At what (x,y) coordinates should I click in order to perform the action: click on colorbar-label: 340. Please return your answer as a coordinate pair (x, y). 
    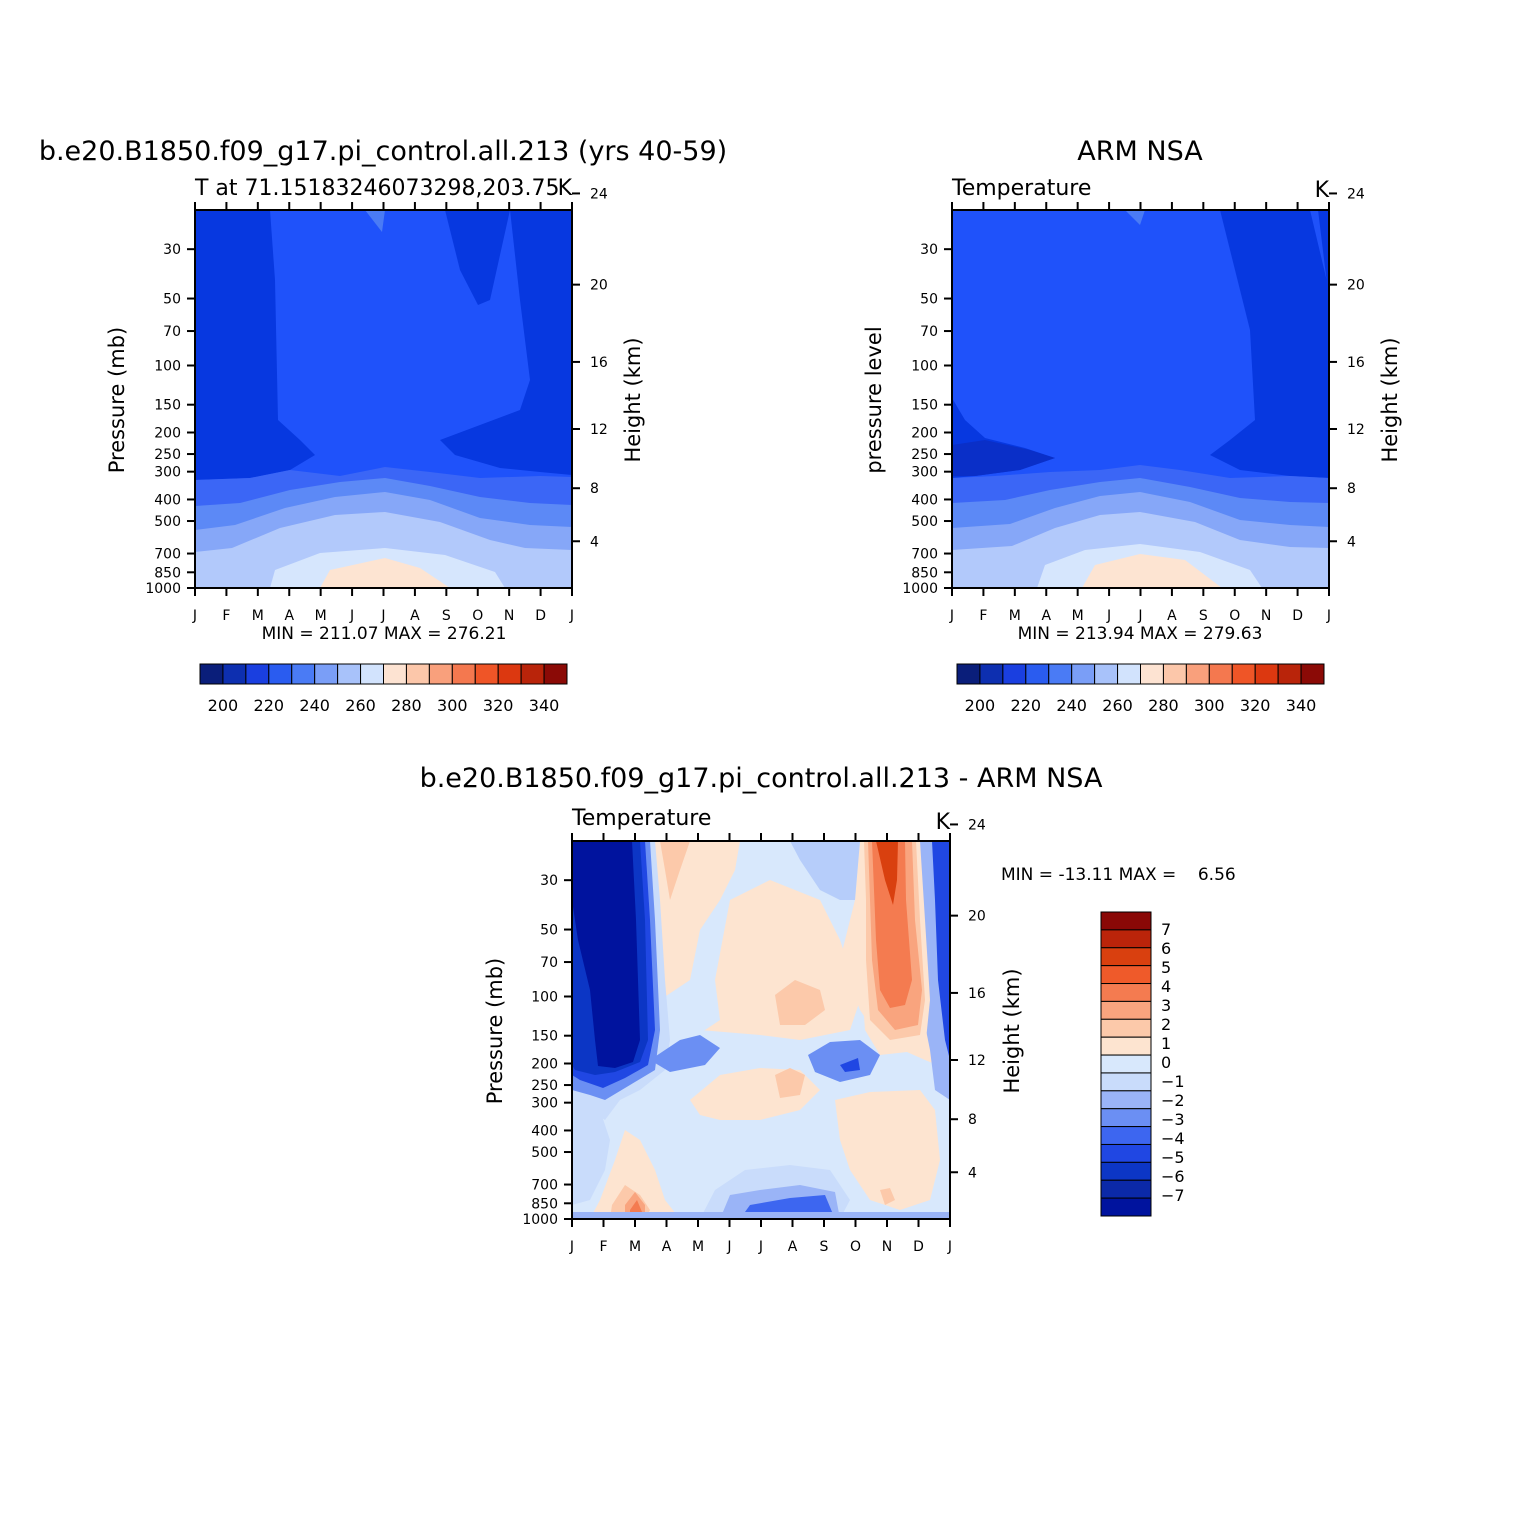
    Looking at the image, I should click on (544, 705).